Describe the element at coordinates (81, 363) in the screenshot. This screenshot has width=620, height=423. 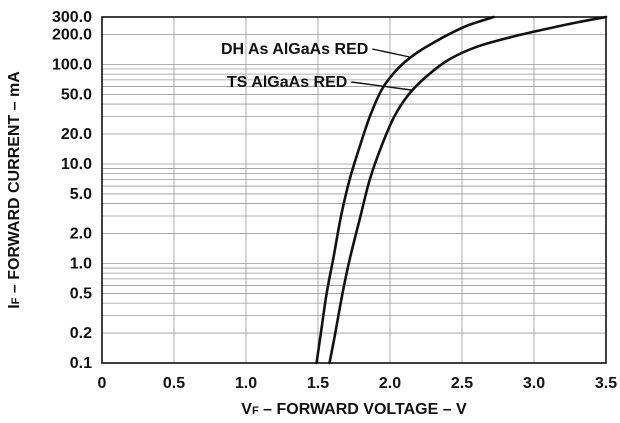
I see `y-tick-label: 0.1` at that location.